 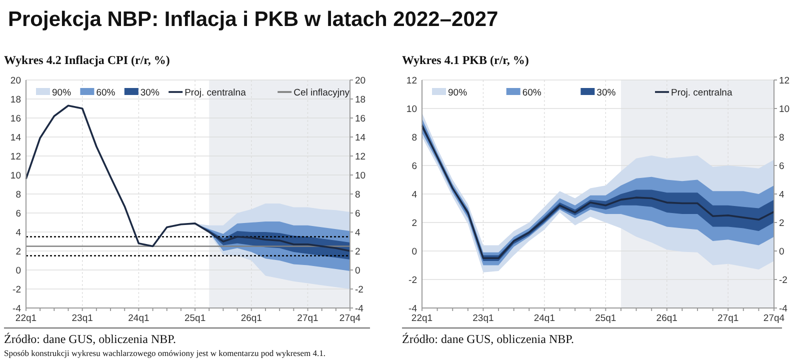 I want to click on y2-tick-label: 16, so click(x=360, y=119).